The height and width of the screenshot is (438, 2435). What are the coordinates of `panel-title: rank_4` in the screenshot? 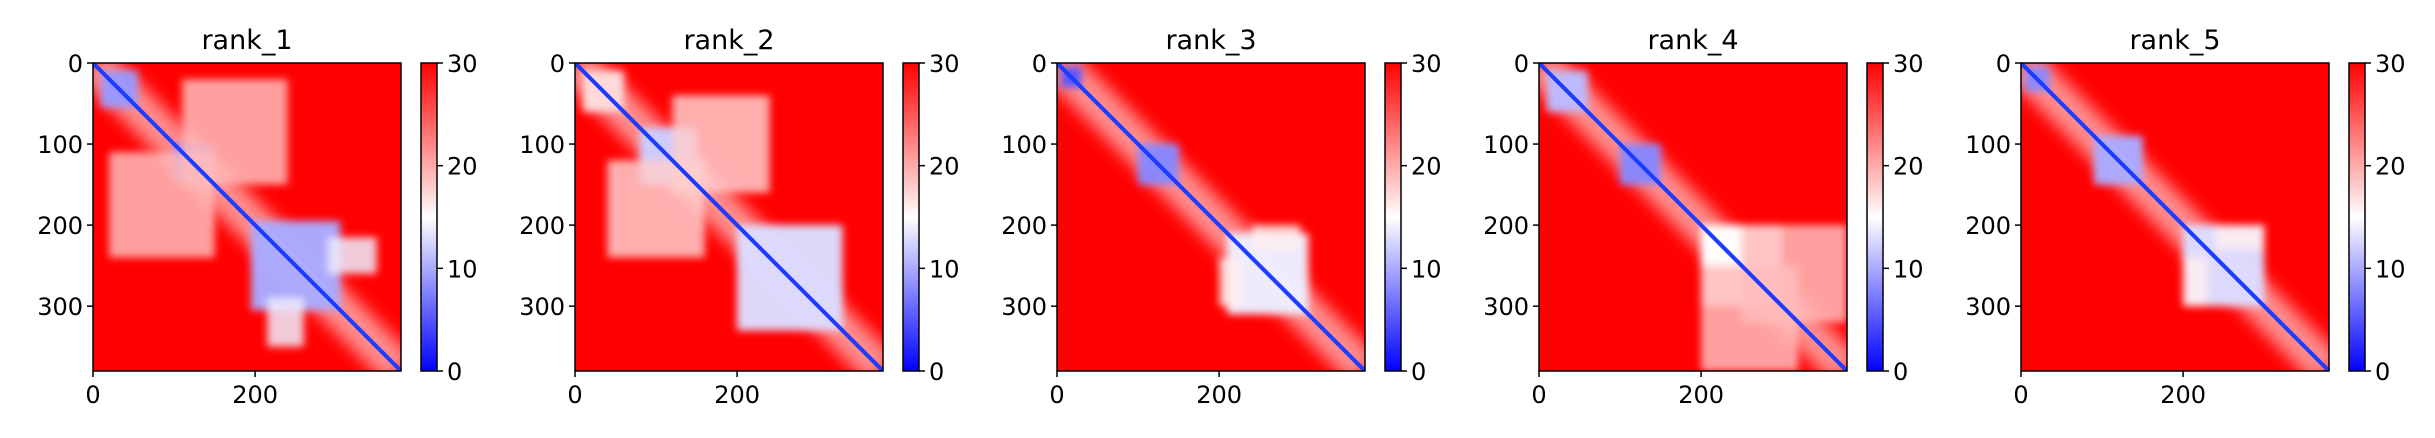 It's located at (1692, 40).